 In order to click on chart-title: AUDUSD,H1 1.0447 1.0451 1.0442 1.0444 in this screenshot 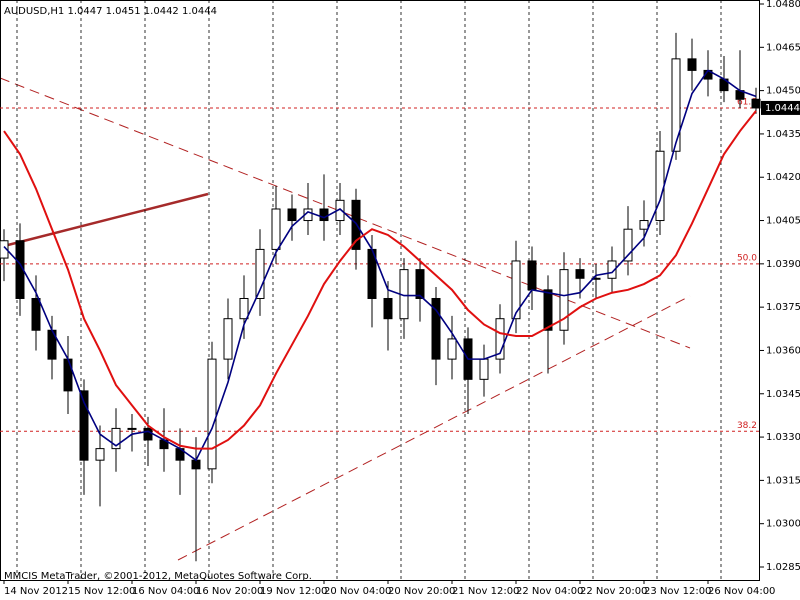, I will do `click(110, 11)`.